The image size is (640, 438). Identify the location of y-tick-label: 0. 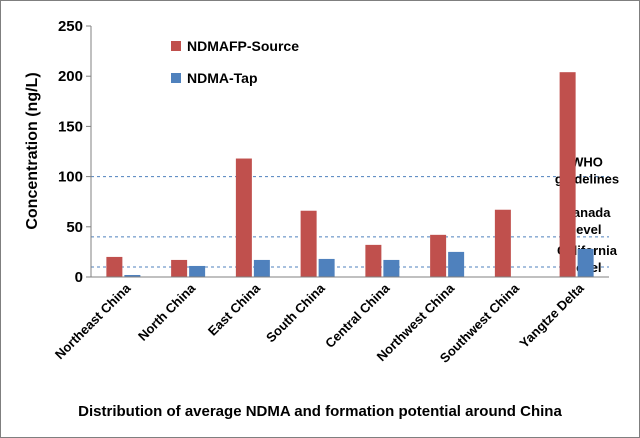
(79, 277).